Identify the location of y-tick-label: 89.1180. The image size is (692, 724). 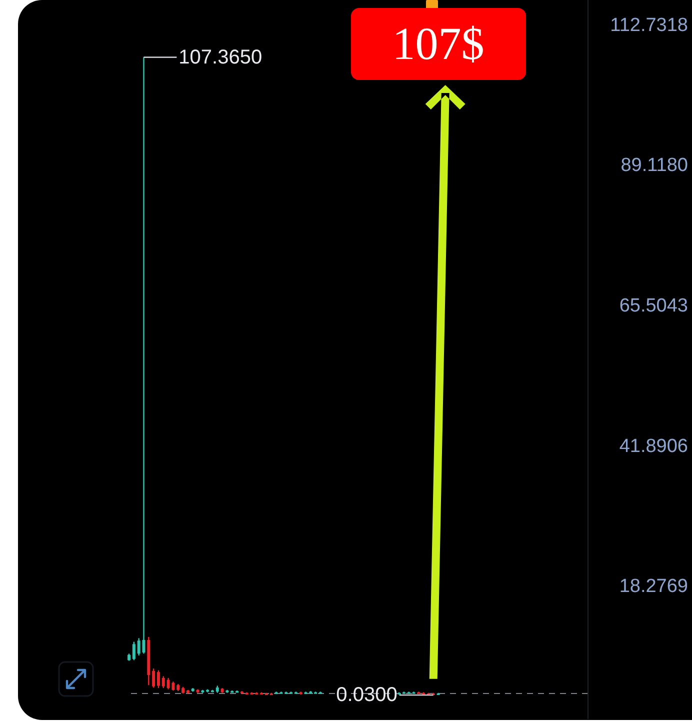
(654, 165).